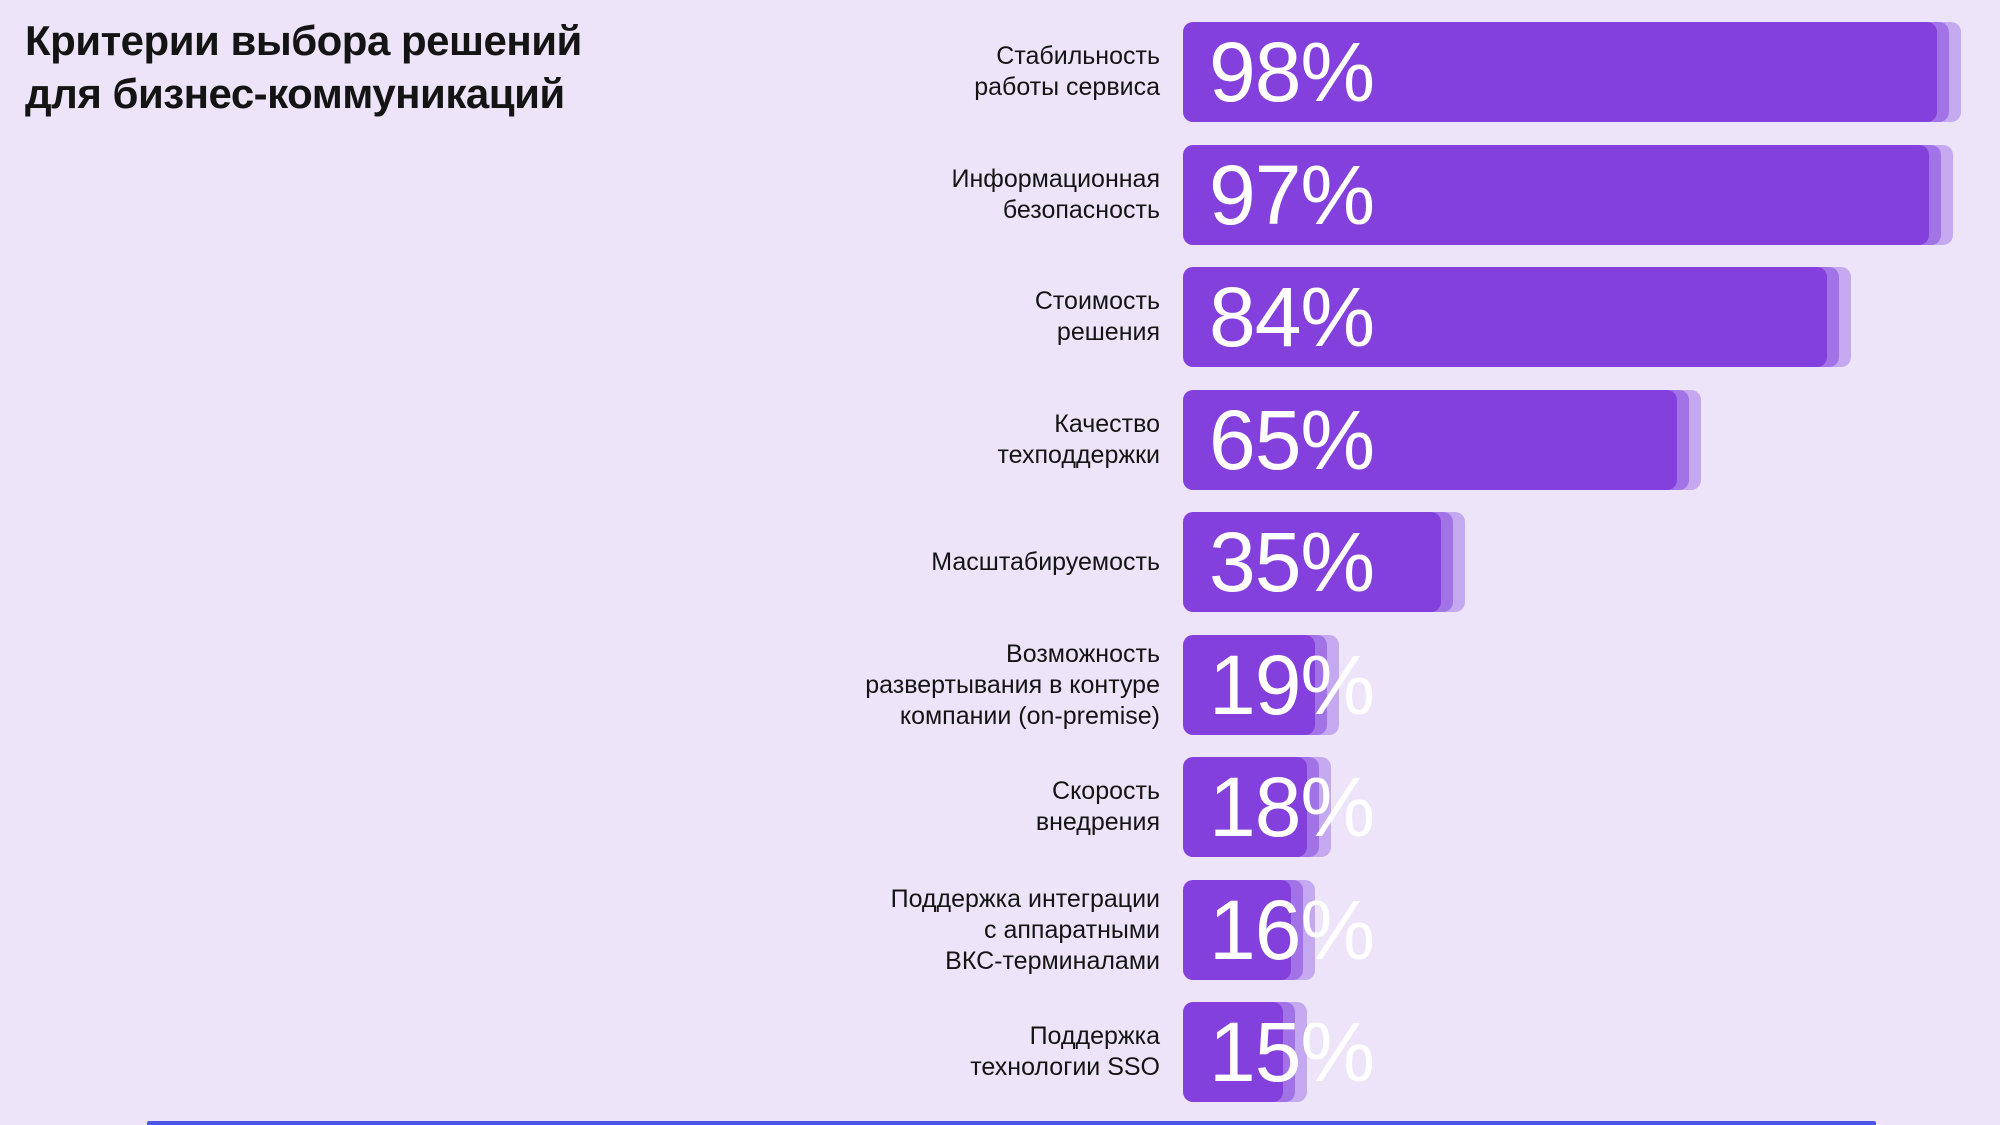 The width and height of the screenshot is (2000, 1125). What do you see at coordinates (1292, 71) in the screenshot?
I see `bar-value-label: 98%` at bounding box center [1292, 71].